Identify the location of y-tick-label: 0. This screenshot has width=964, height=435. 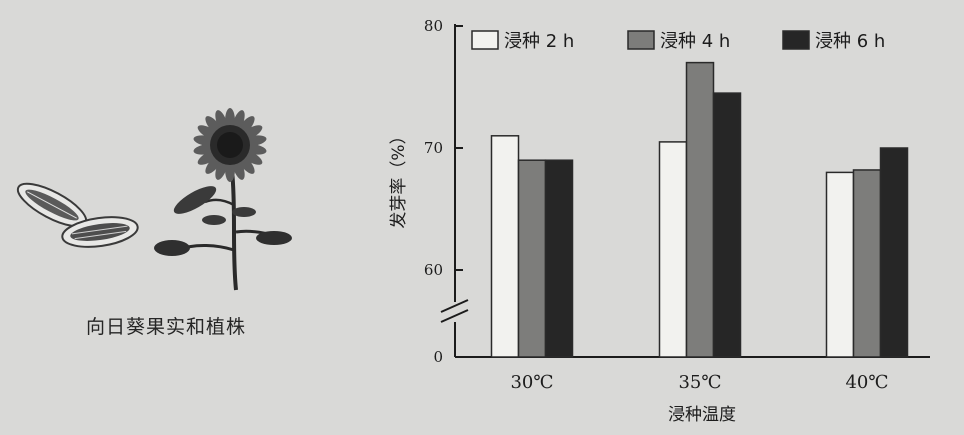
(438, 357).